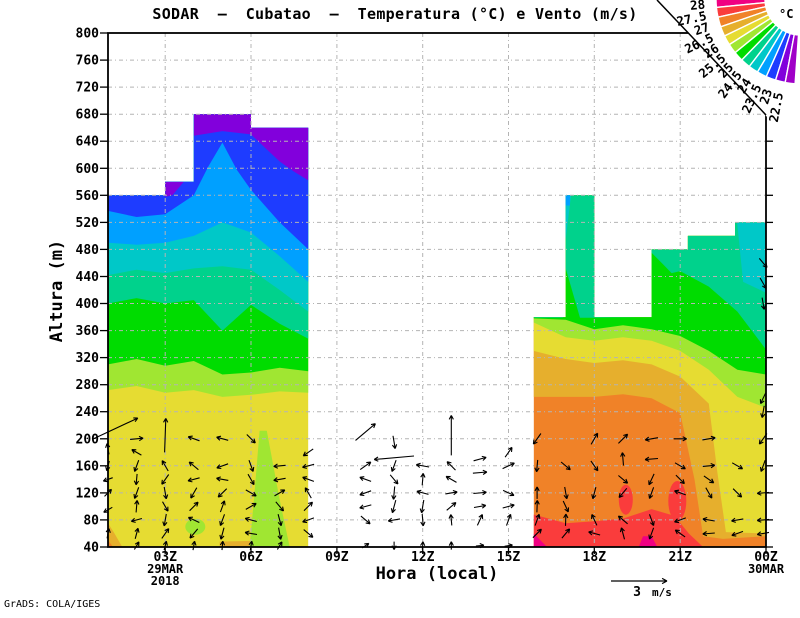  What do you see at coordinates (88, 331) in the screenshot?
I see `svg-text: 360` at bounding box center [88, 331].